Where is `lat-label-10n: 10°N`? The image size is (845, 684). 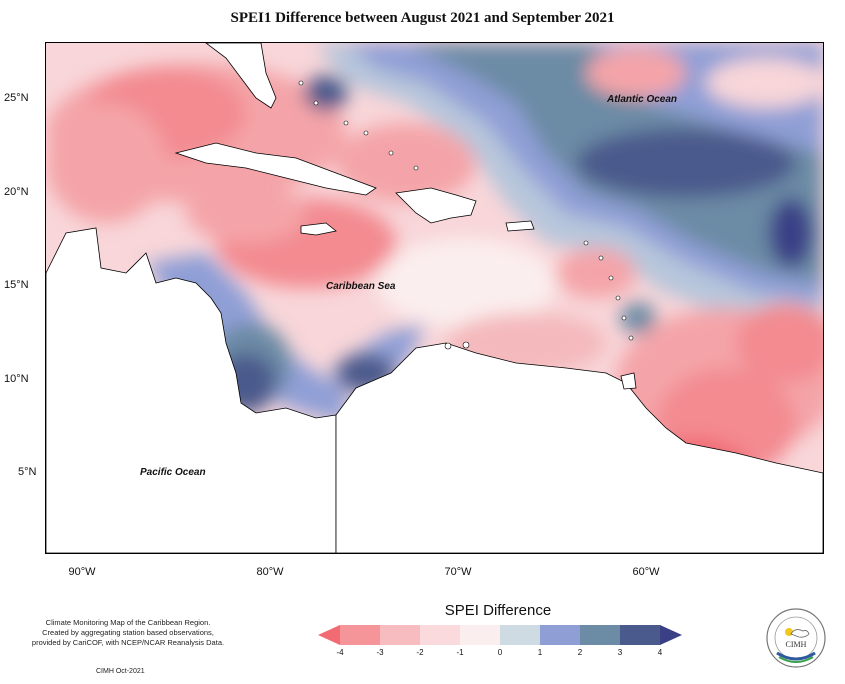
lat-label-10n: 10°N is located at coordinates (16, 379).